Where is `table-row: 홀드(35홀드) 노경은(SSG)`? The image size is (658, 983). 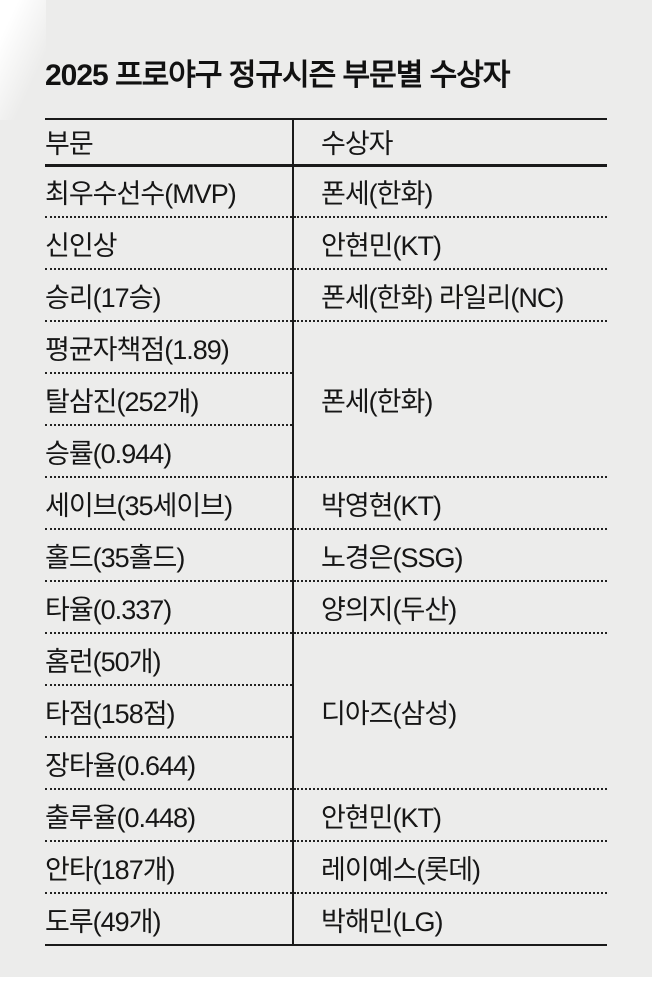 table-row: 홀드(35홀드) 노경은(SSG) is located at coordinates (326, 554).